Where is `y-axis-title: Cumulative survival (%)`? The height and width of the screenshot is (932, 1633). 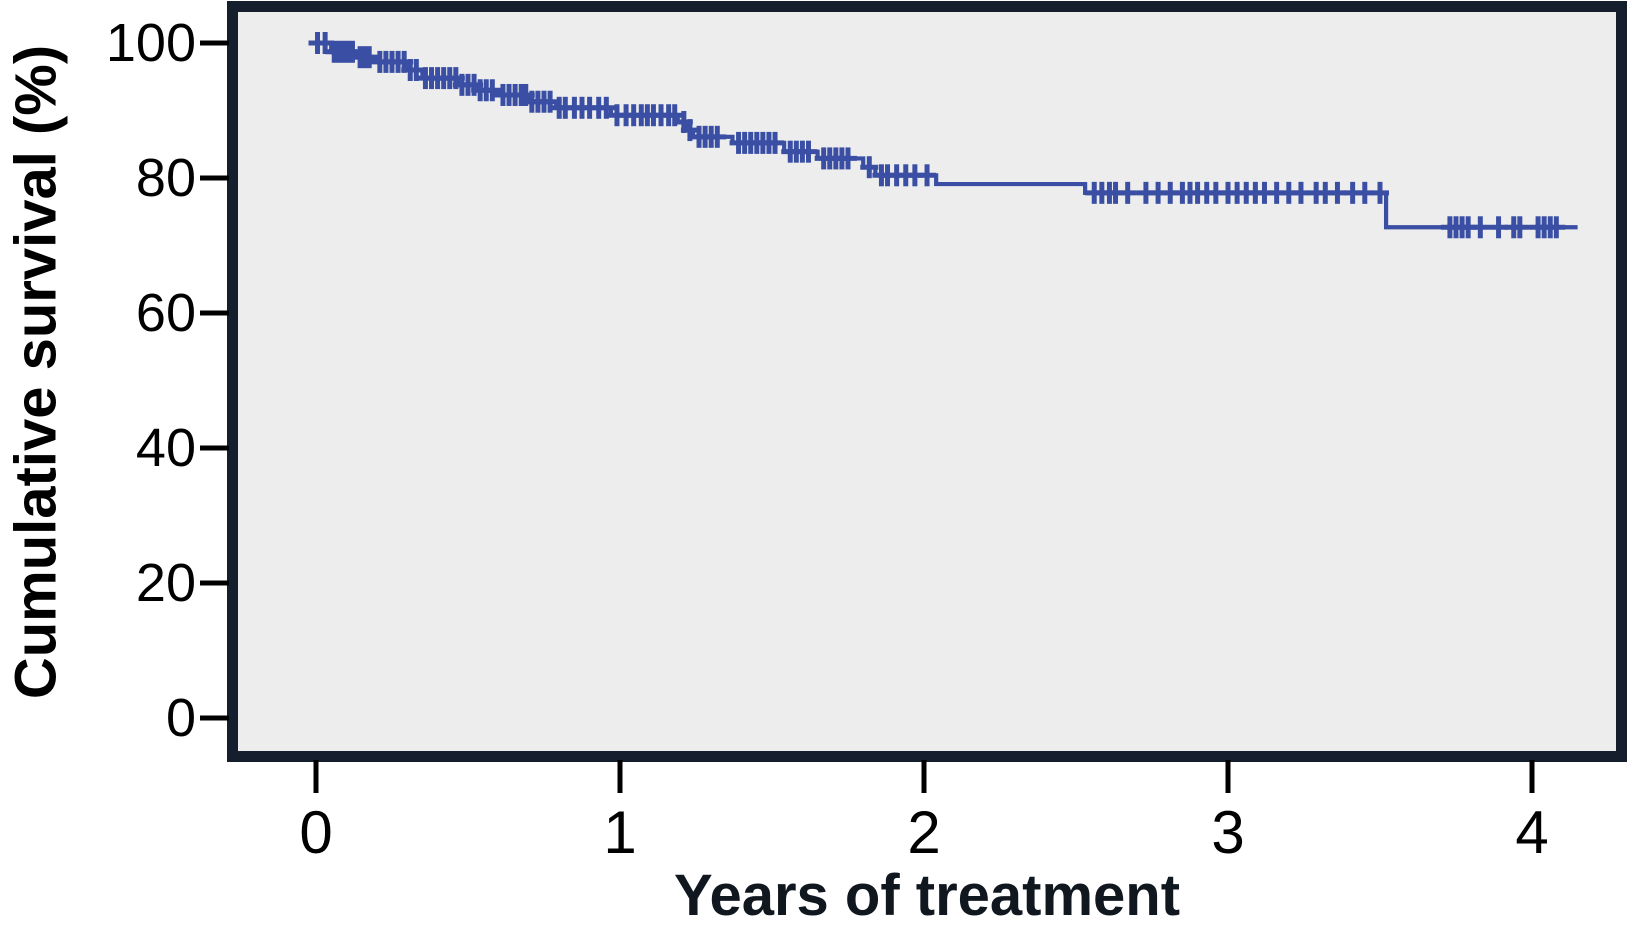
y-axis-title: Cumulative survival (%) is located at coordinates (36, 372).